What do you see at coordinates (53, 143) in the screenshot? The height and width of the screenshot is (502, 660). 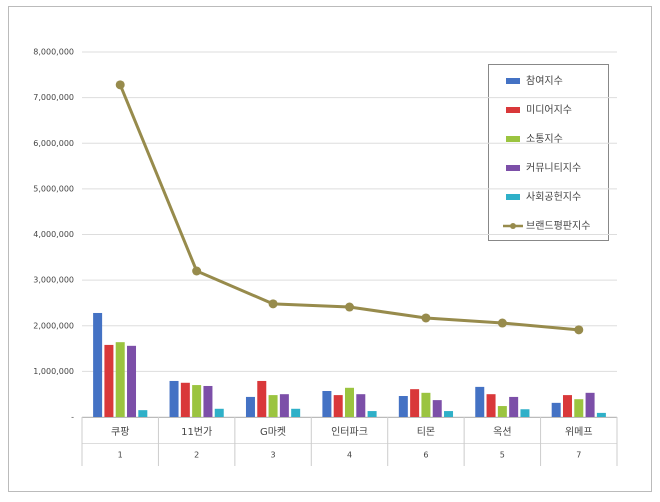 I see `y-tick-label: 6,000,000` at bounding box center [53, 143].